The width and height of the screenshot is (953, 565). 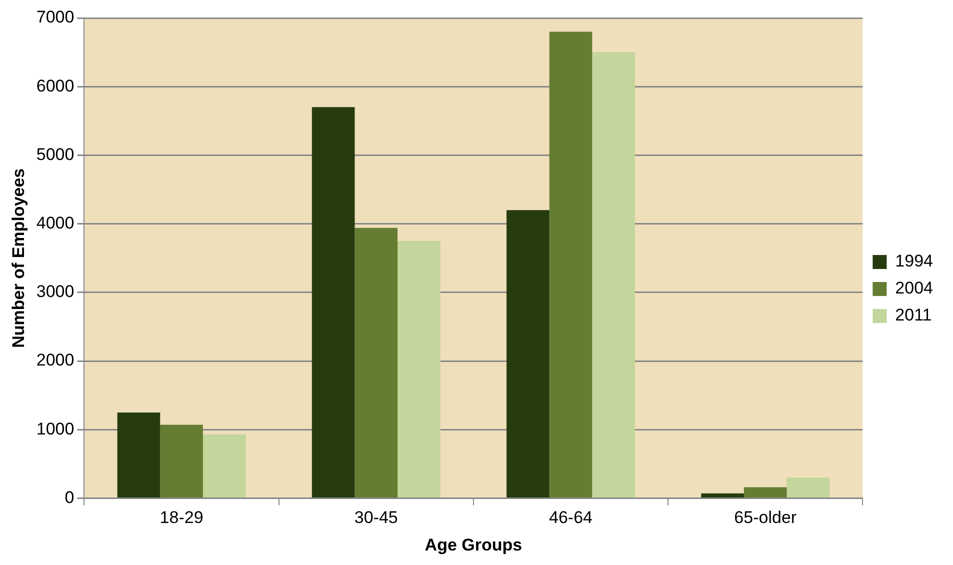 What do you see at coordinates (55, 86) in the screenshot?
I see `y-tick-label: 6000` at bounding box center [55, 86].